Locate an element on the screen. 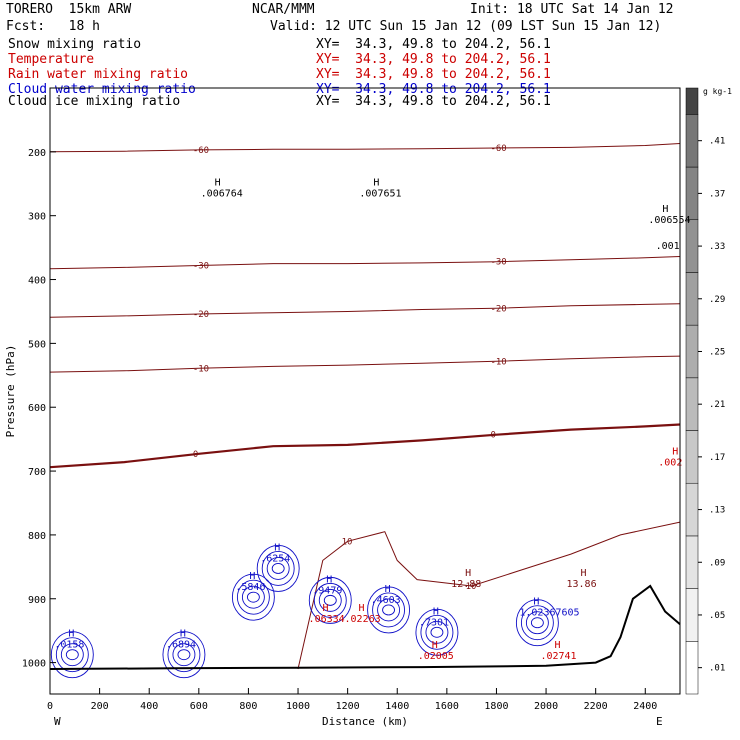 The image size is (740, 740). temperature-max-value: 12.88 is located at coordinates (466, 584).